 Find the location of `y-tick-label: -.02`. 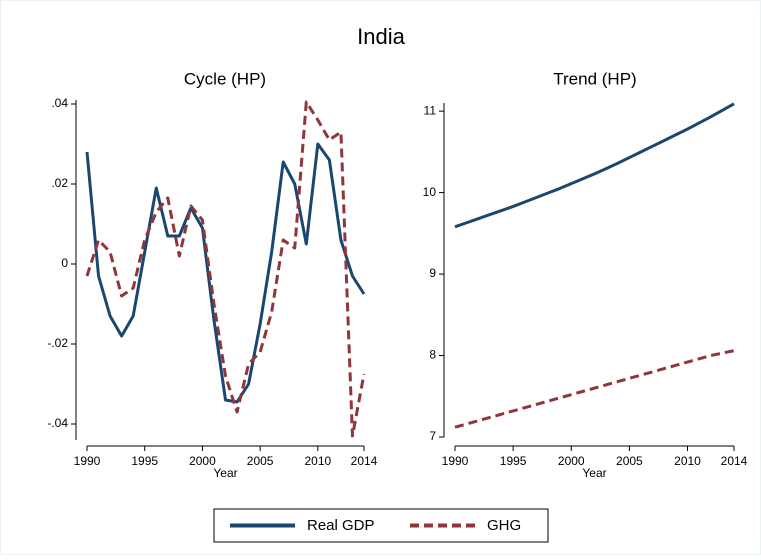

y-tick-label: -.02 is located at coordinates (57, 343).